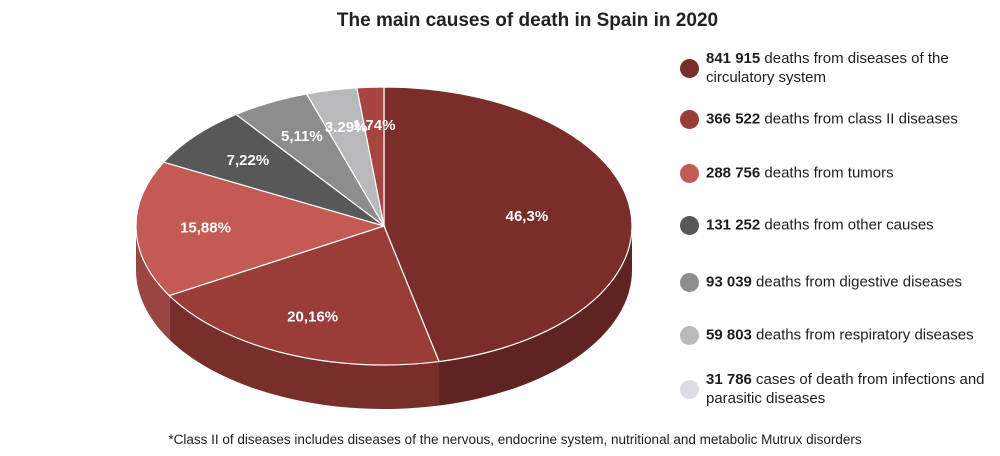 This screenshot has height=456, width=1000. Describe the element at coordinates (857, 282) in the screenshot. I see `legend-label: deaths from digestive diseases` at that location.